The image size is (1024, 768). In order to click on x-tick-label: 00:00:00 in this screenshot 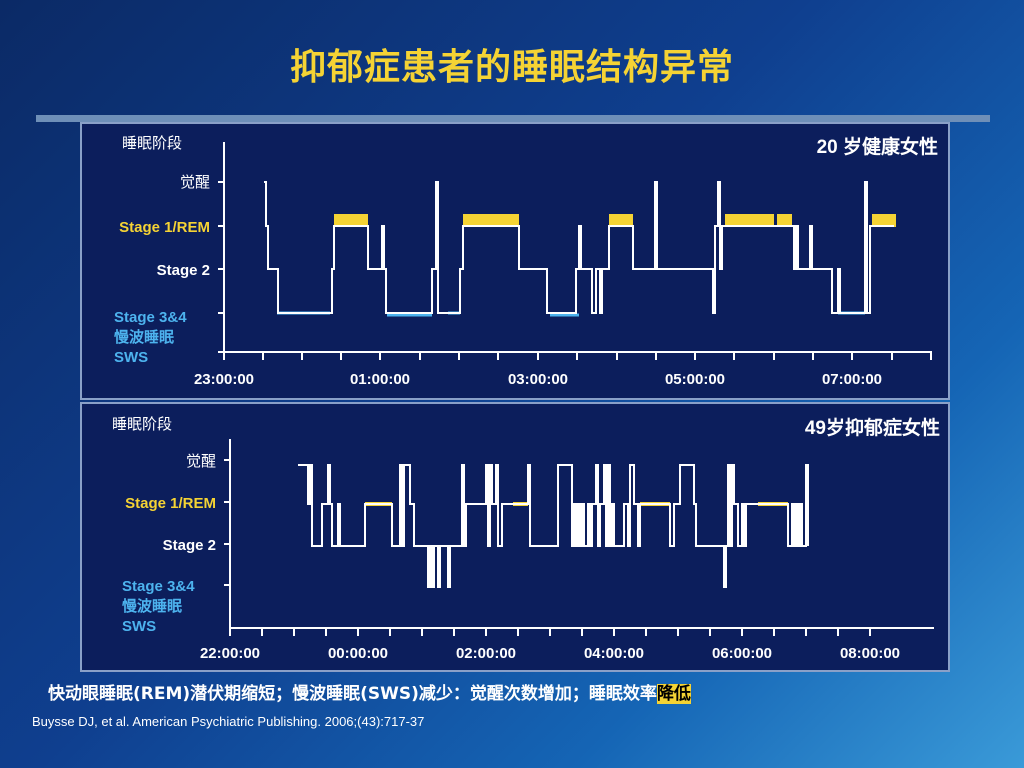, I will do `click(358, 653)`.